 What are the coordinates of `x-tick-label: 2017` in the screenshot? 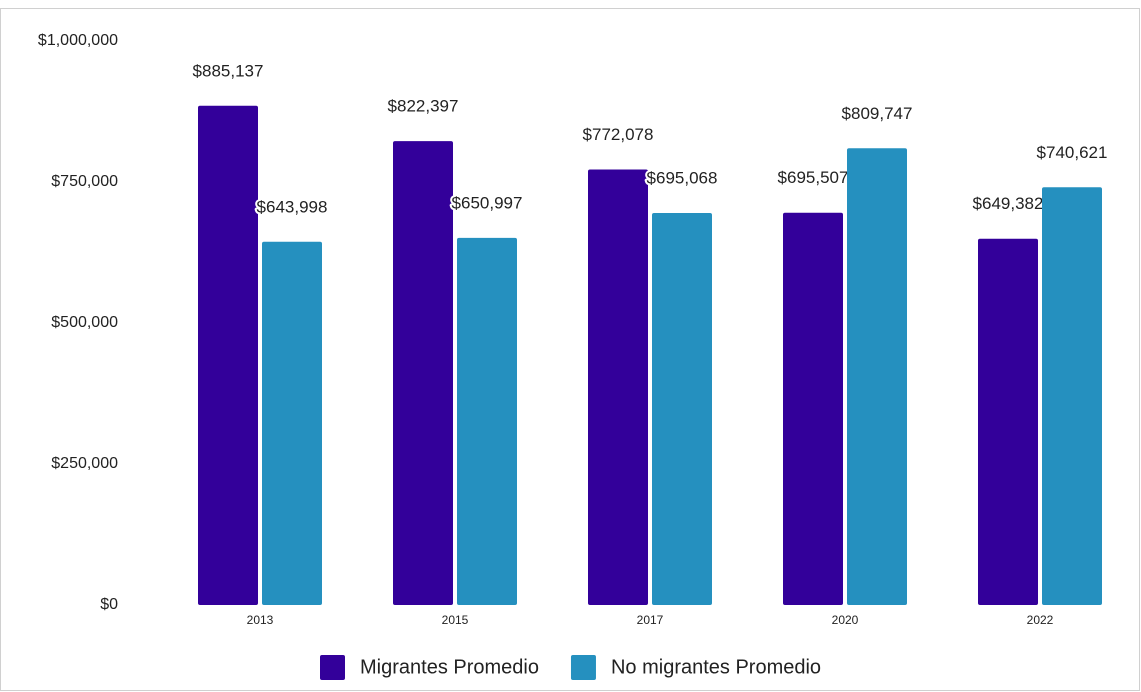 It's located at (650, 620).